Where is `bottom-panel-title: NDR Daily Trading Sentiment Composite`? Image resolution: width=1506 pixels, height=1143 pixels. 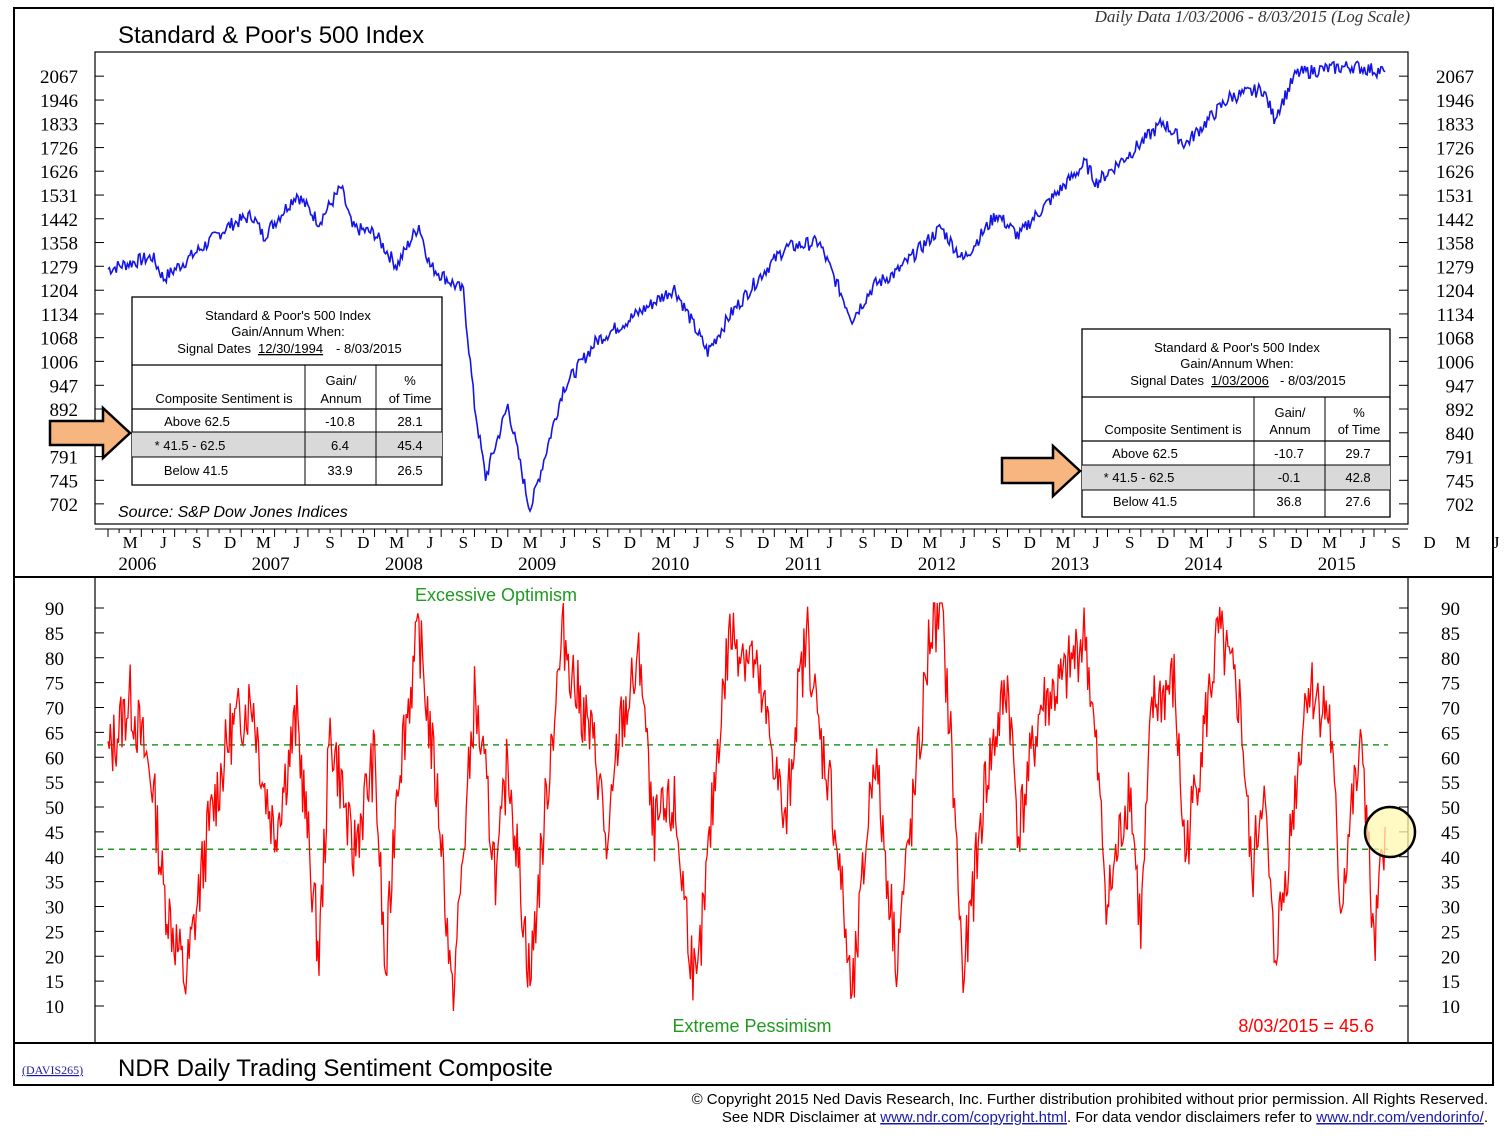 bottom-panel-title: NDR Daily Trading Sentiment Composite is located at coordinates (335, 1068).